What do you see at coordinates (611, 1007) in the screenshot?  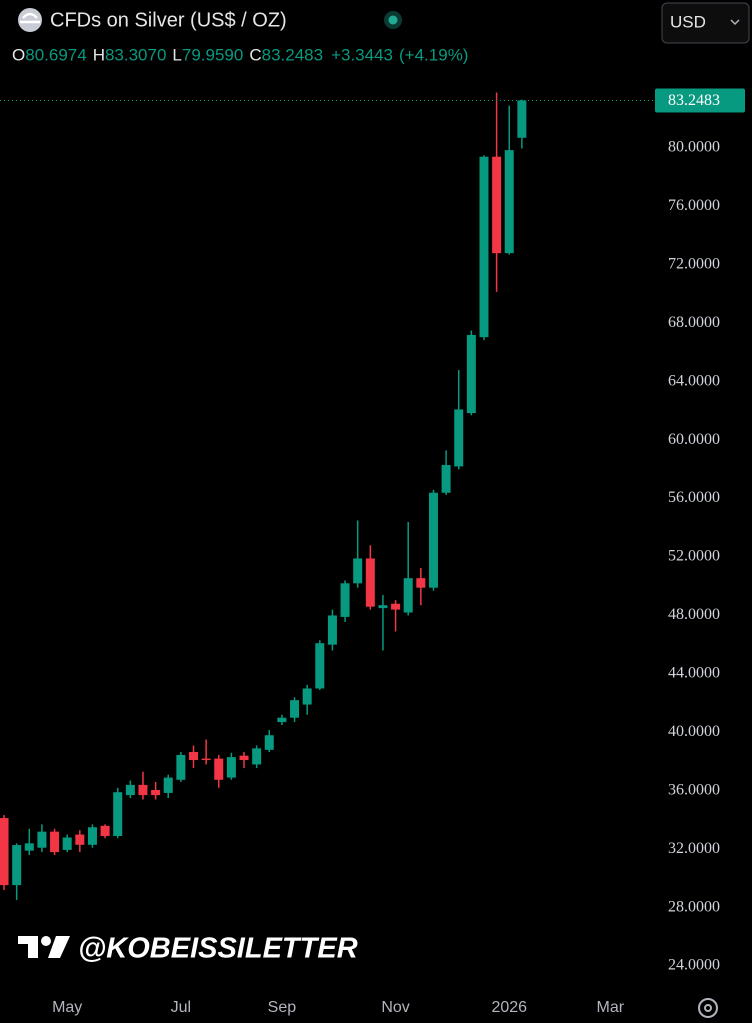 I see `x-tick-label: Mar` at bounding box center [611, 1007].